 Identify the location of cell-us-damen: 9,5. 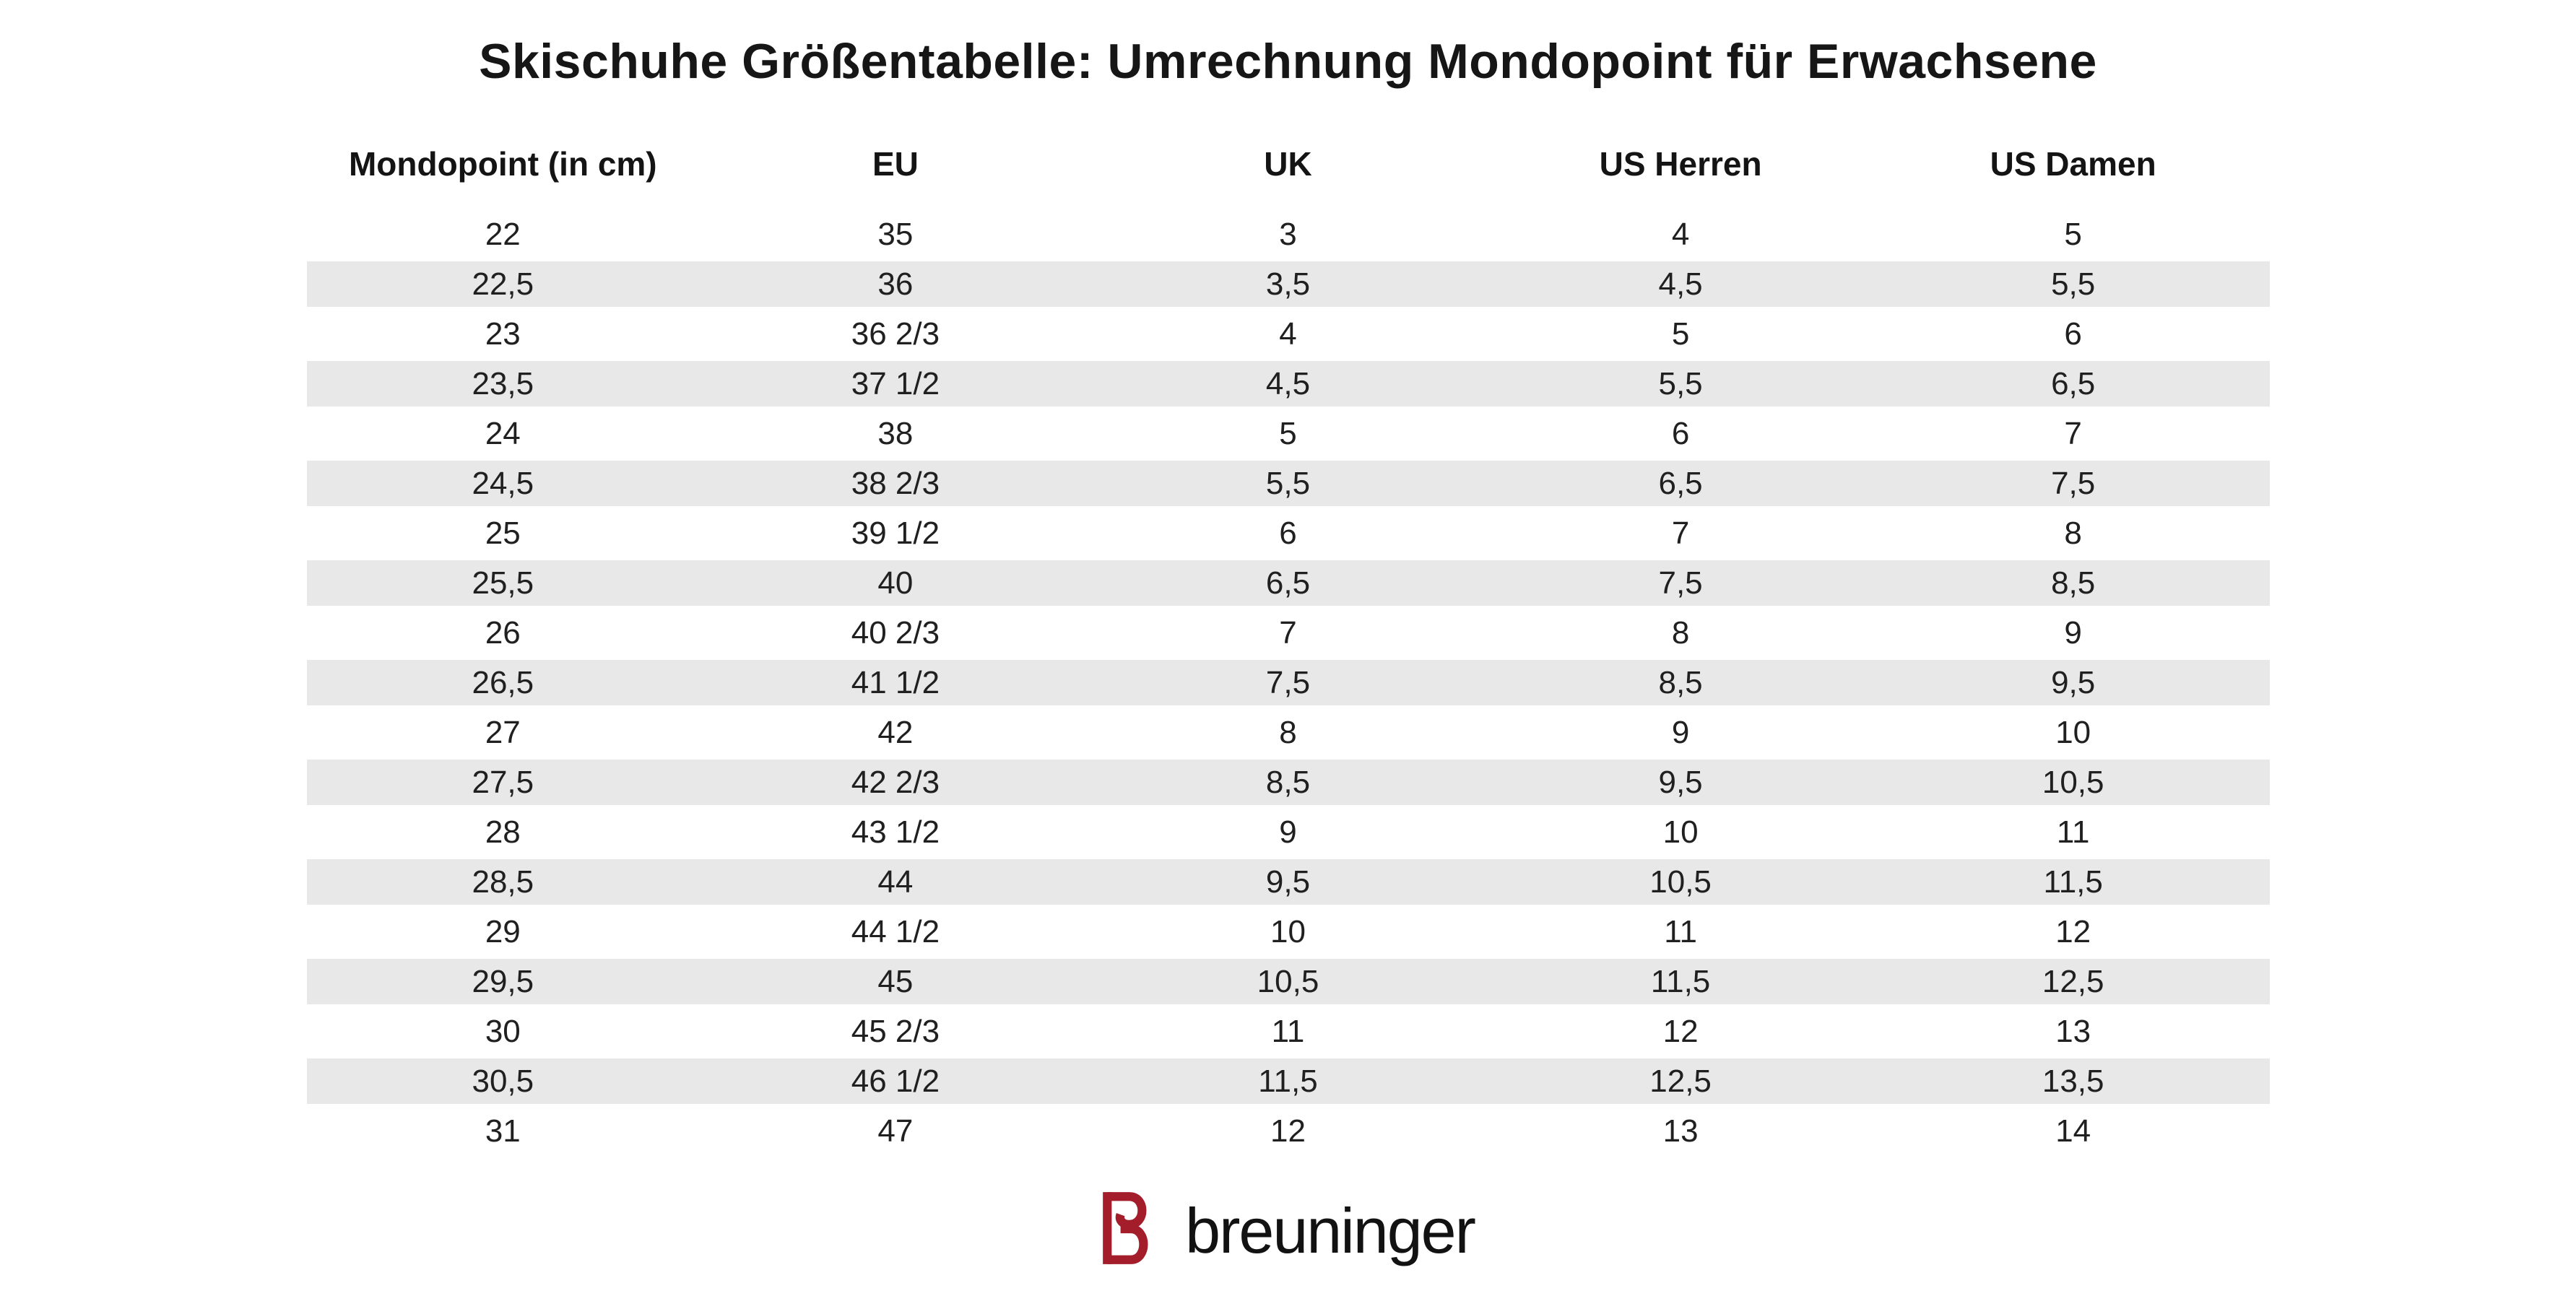
(2073, 682).